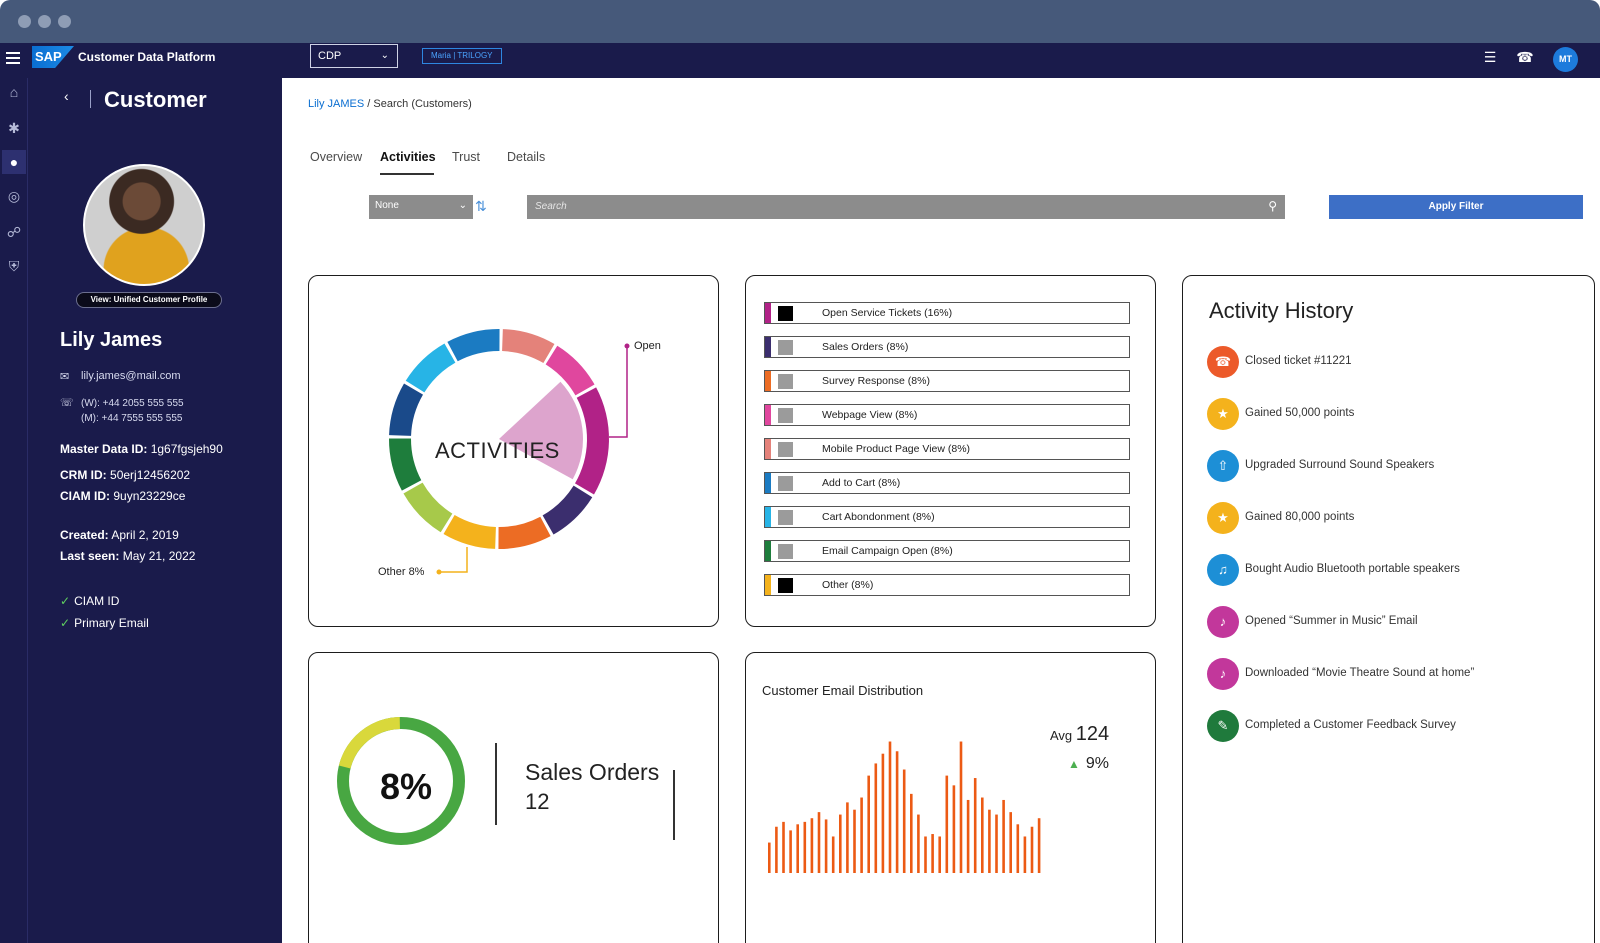  Describe the element at coordinates (551, 206) in the screenshot. I see `search-placeholder: Search` at that location.